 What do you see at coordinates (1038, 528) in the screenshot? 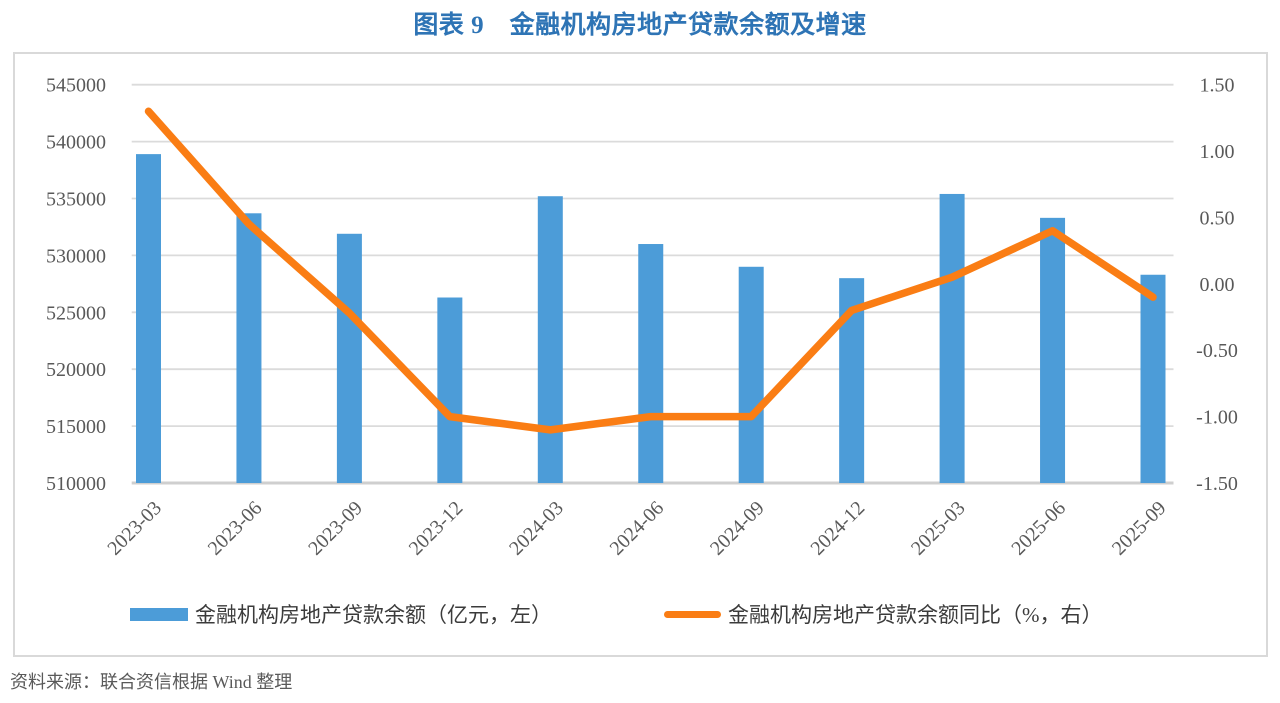
I see `x-axis-tick-label: 2025-06` at bounding box center [1038, 528].